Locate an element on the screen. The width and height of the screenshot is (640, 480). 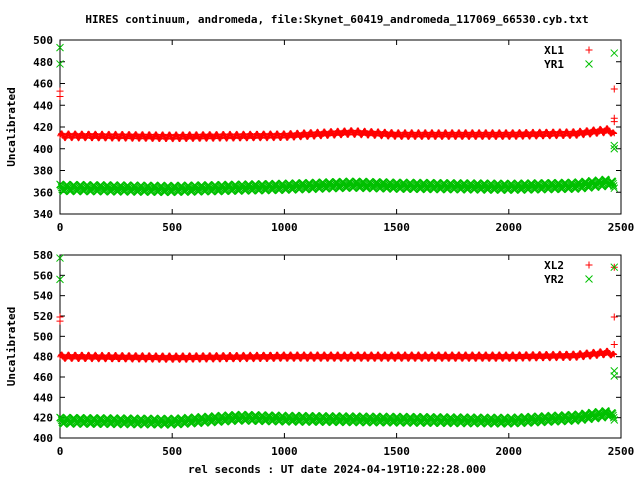
legend-label: XL2 is located at coordinates (554, 265).